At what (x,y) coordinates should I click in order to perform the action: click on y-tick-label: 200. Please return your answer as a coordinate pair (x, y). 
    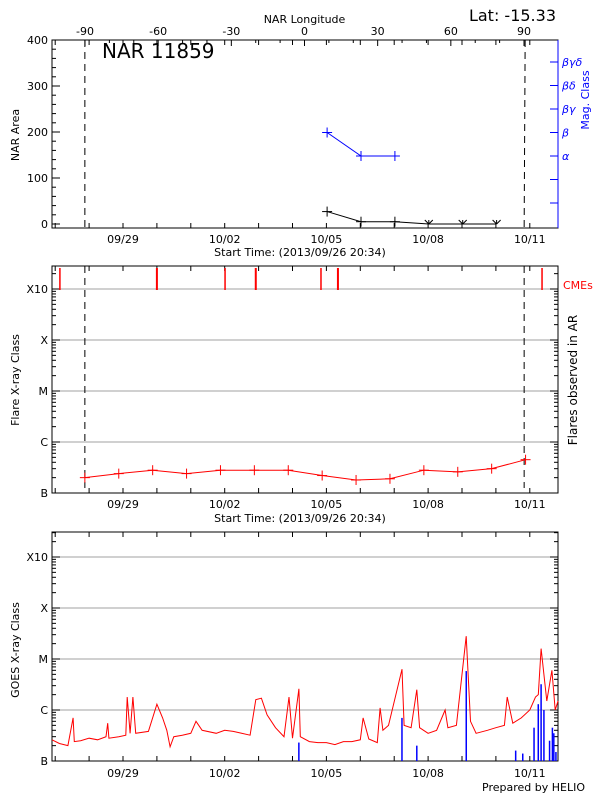
    Looking at the image, I should click on (37, 132).